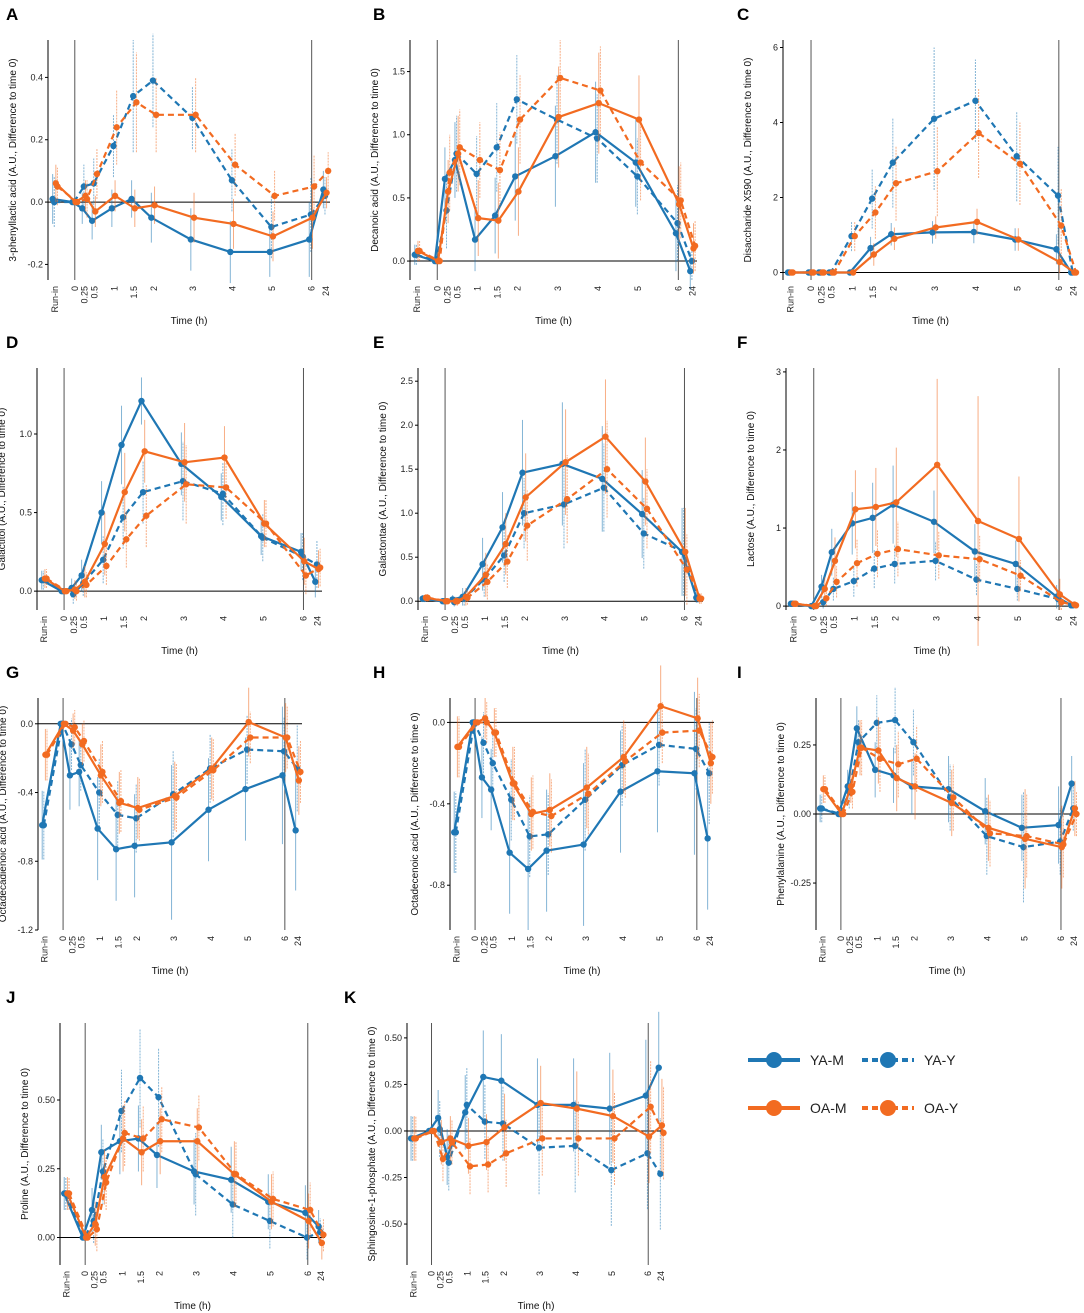  Describe the element at coordinates (565, 535) in the screenshot. I see `line-e-oa-y` at that location.